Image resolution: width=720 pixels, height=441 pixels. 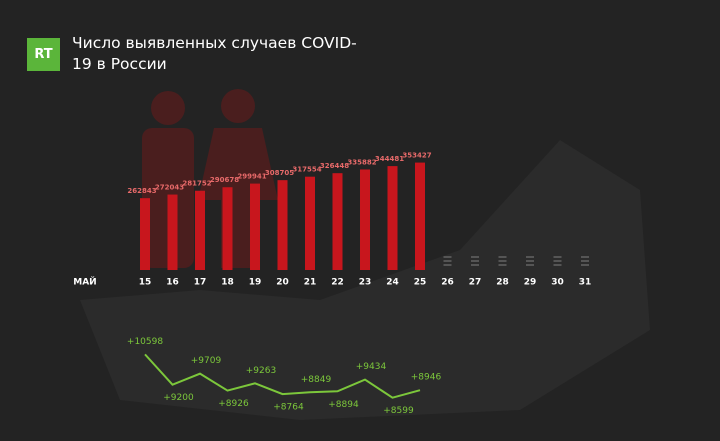 I want to click on data-label: +10598, so click(x=145, y=342).